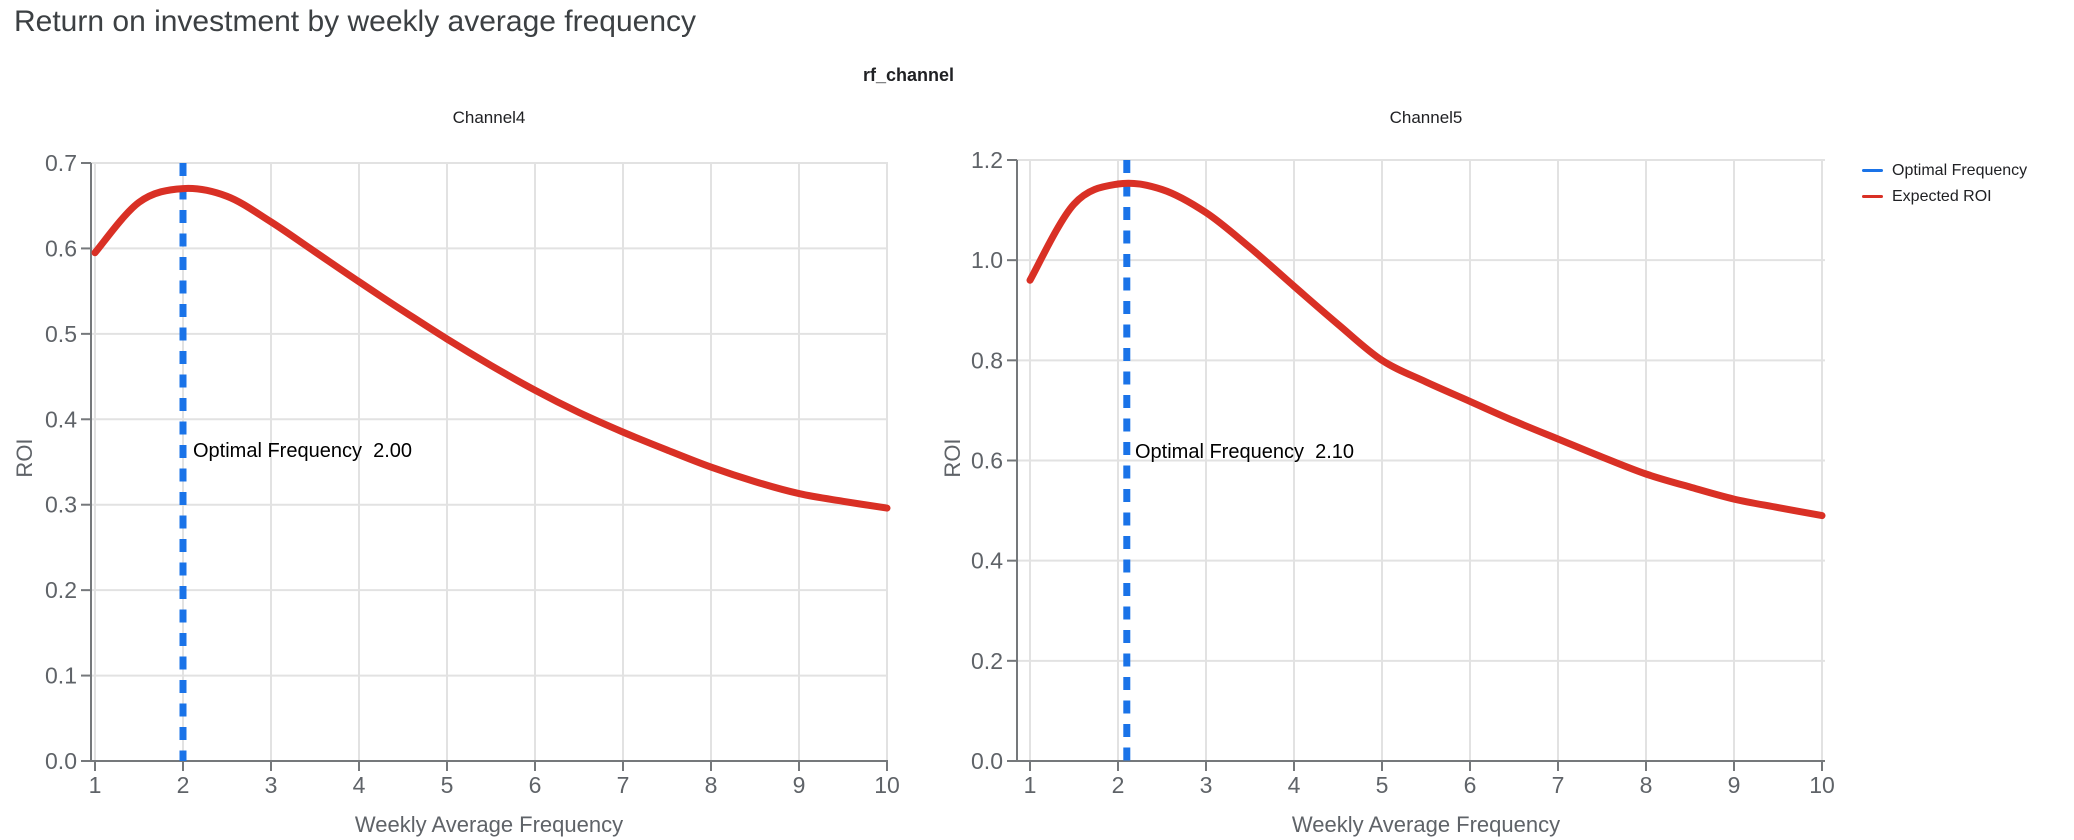  I want to click on expected-roi-line-swatch, so click(1872, 196).